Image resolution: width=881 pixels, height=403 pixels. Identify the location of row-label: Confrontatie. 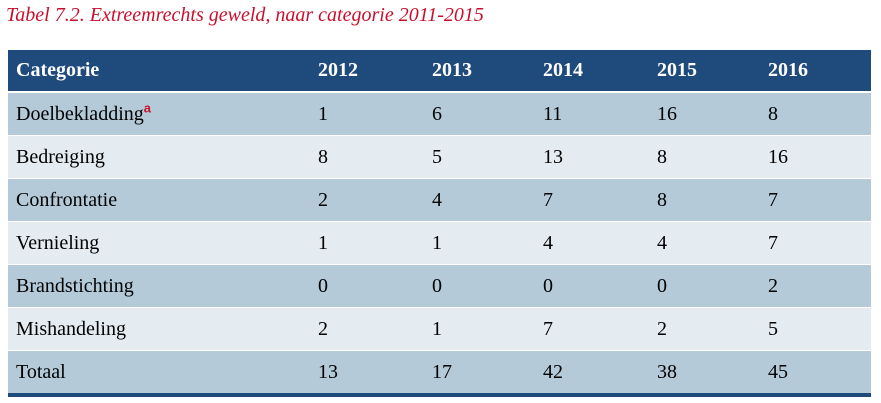
(159, 200).